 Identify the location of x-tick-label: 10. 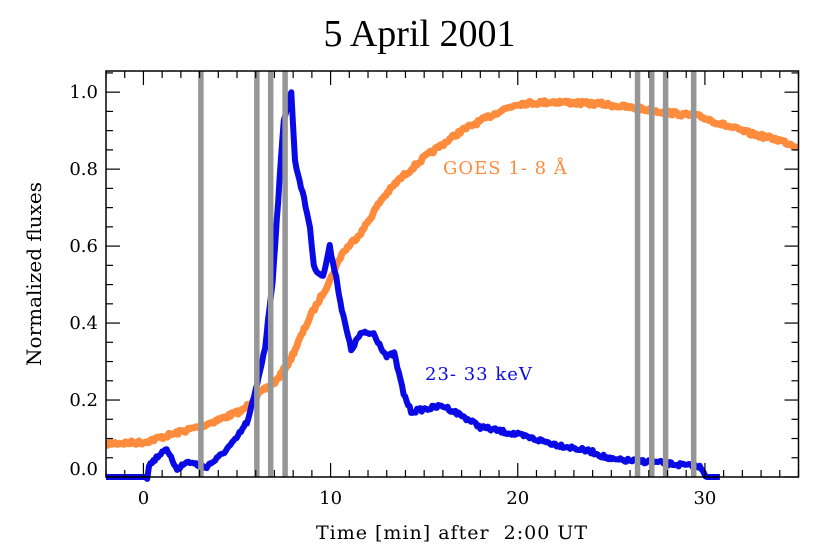
(330, 498).